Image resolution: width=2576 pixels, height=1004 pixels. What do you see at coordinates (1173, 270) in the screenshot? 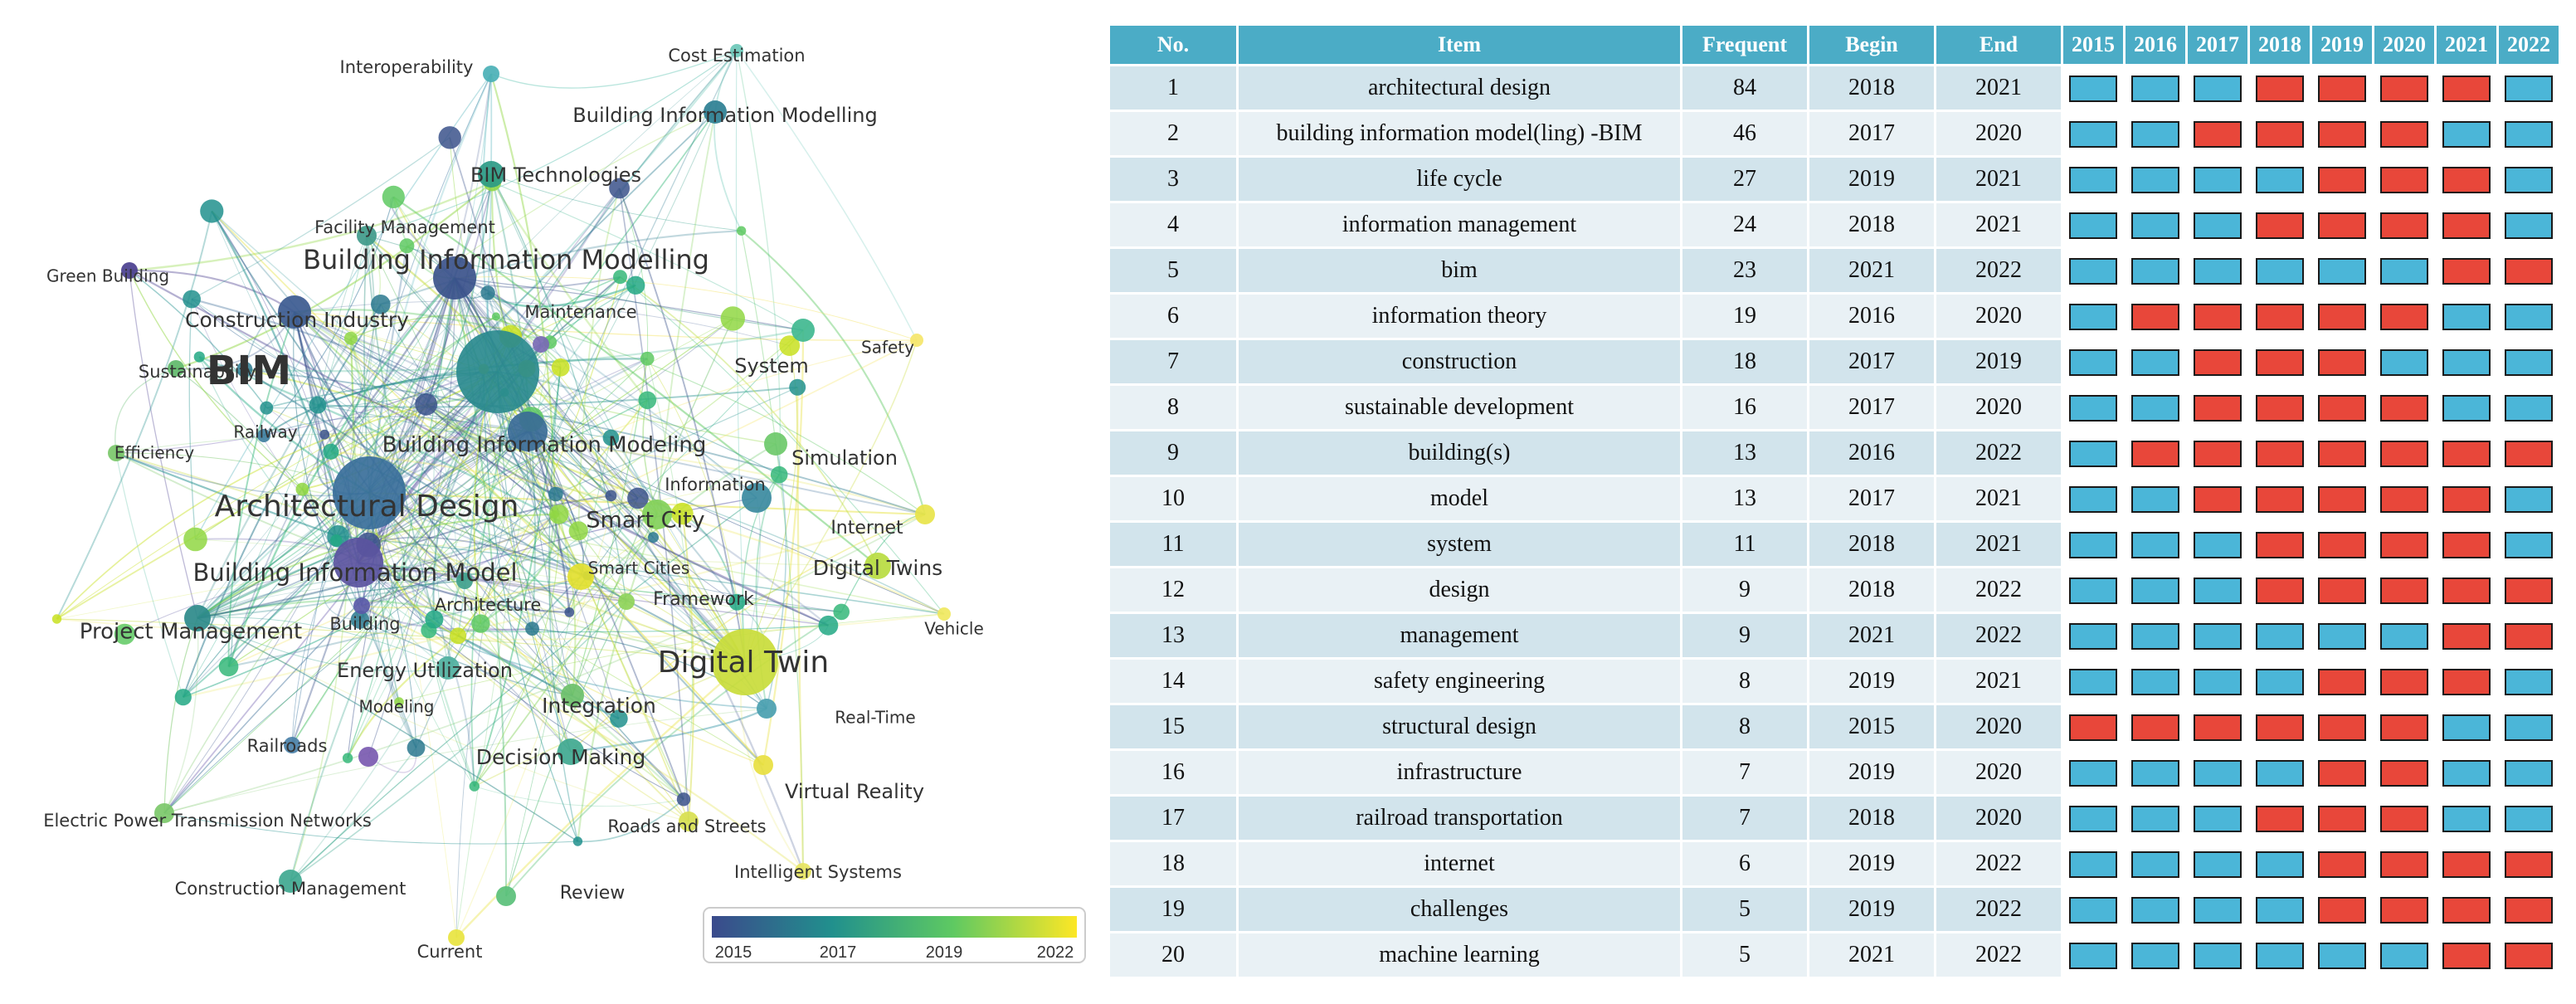
I see `cell-no: 5` at bounding box center [1173, 270].